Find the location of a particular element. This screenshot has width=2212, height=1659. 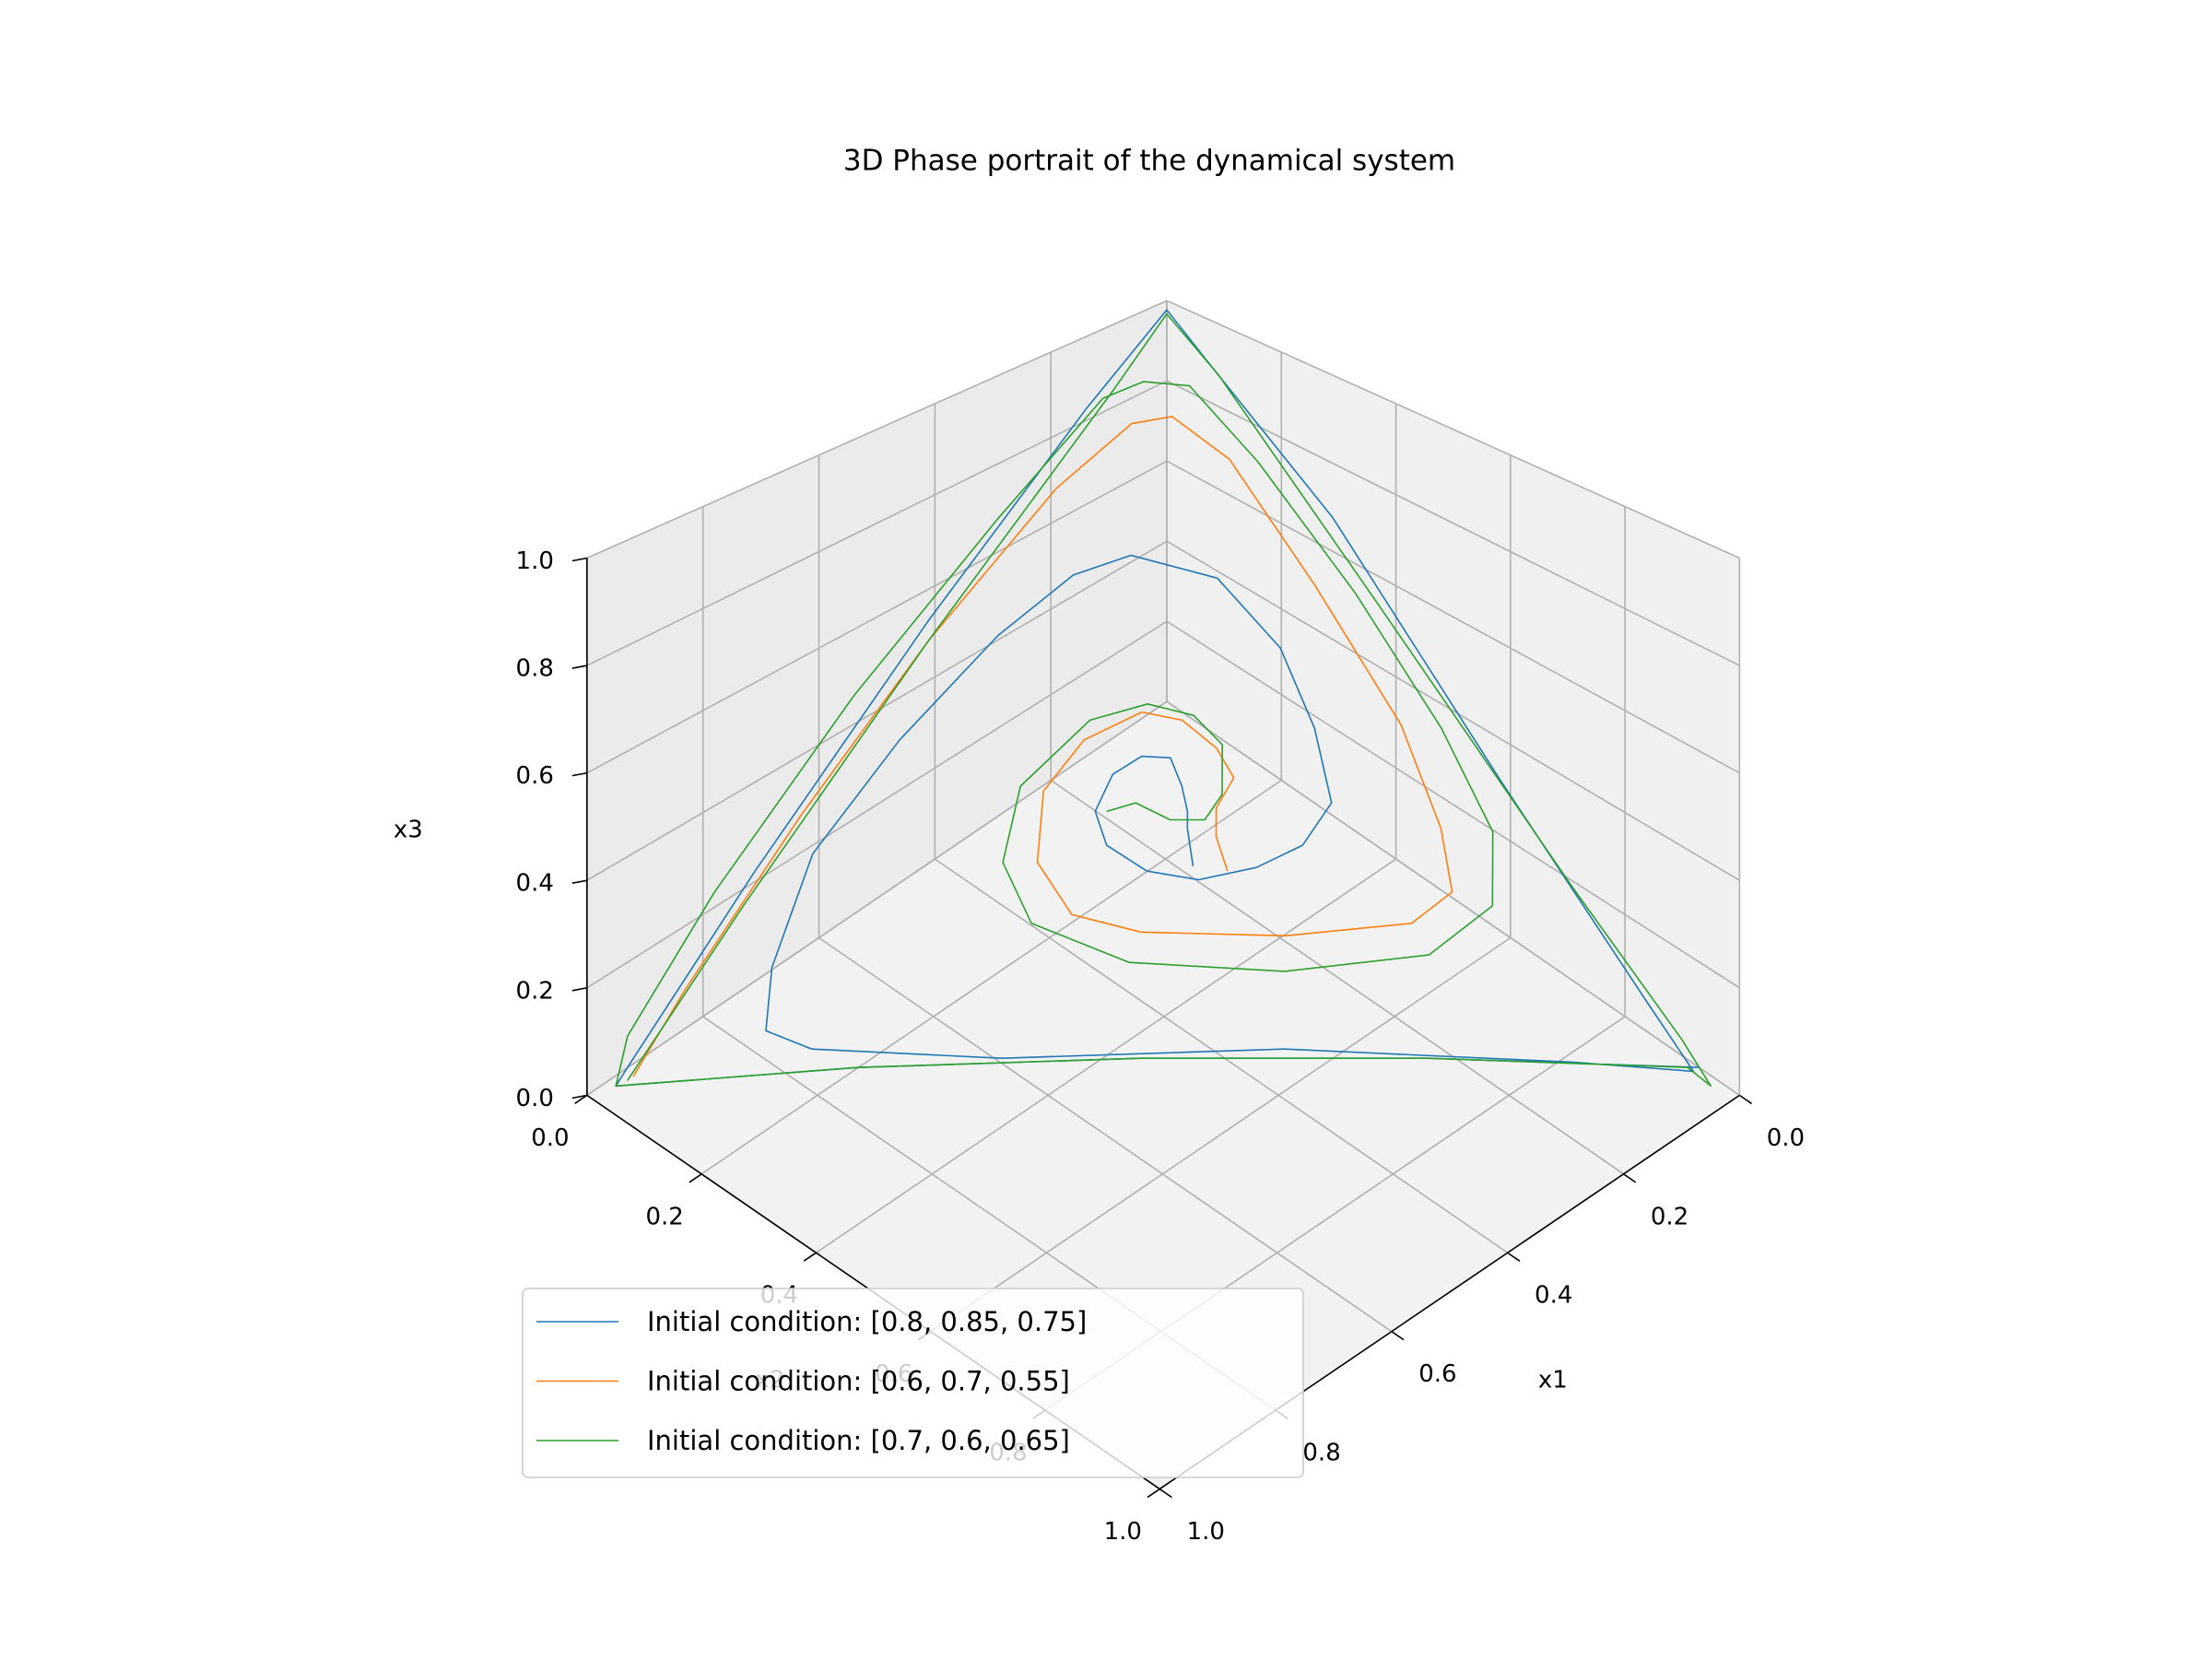

trajectory is located at coordinates (1042, 746).